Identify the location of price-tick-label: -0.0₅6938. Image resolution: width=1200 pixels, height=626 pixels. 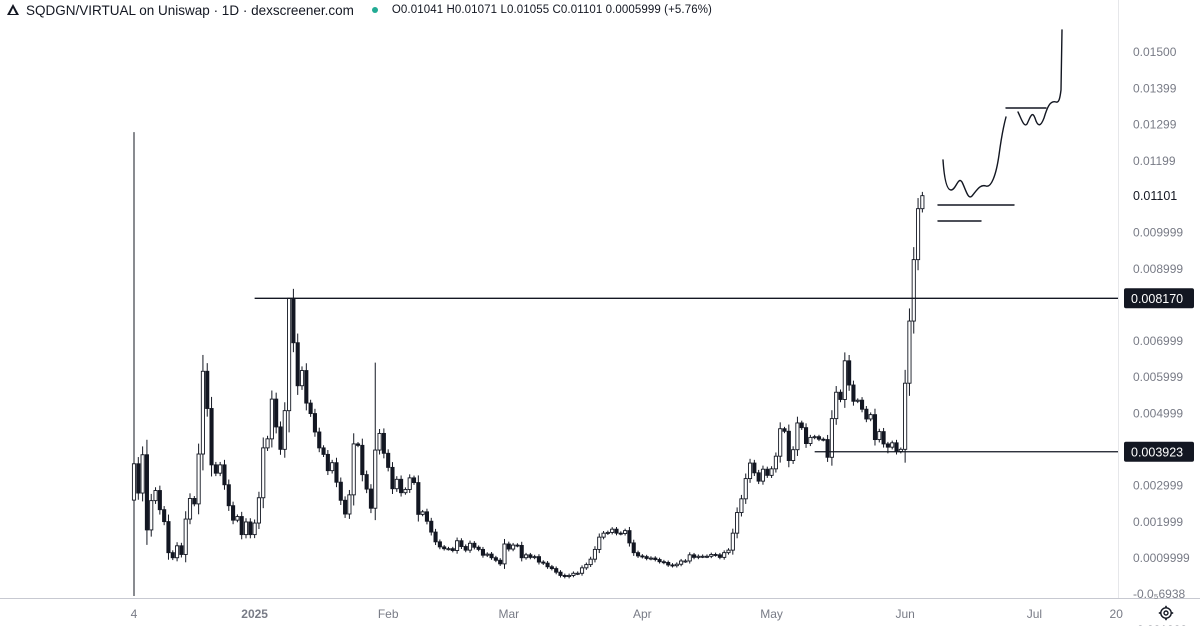
(1159, 594).